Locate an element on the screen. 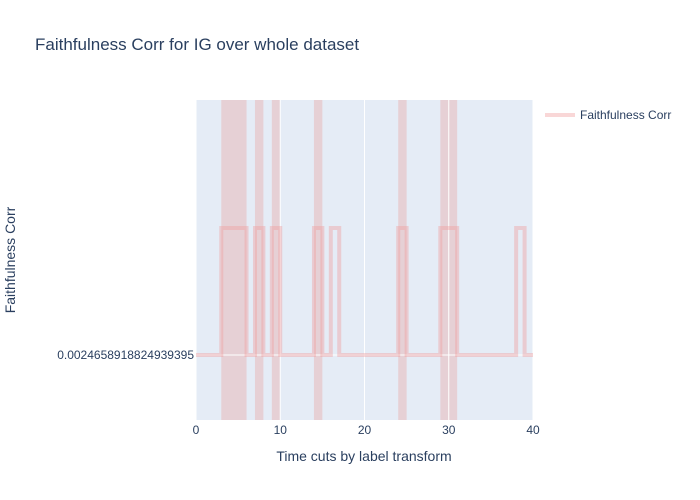 The height and width of the screenshot is (500, 700). y-axis-title: Faithfulness Corr is located at coordinates (10, 259).